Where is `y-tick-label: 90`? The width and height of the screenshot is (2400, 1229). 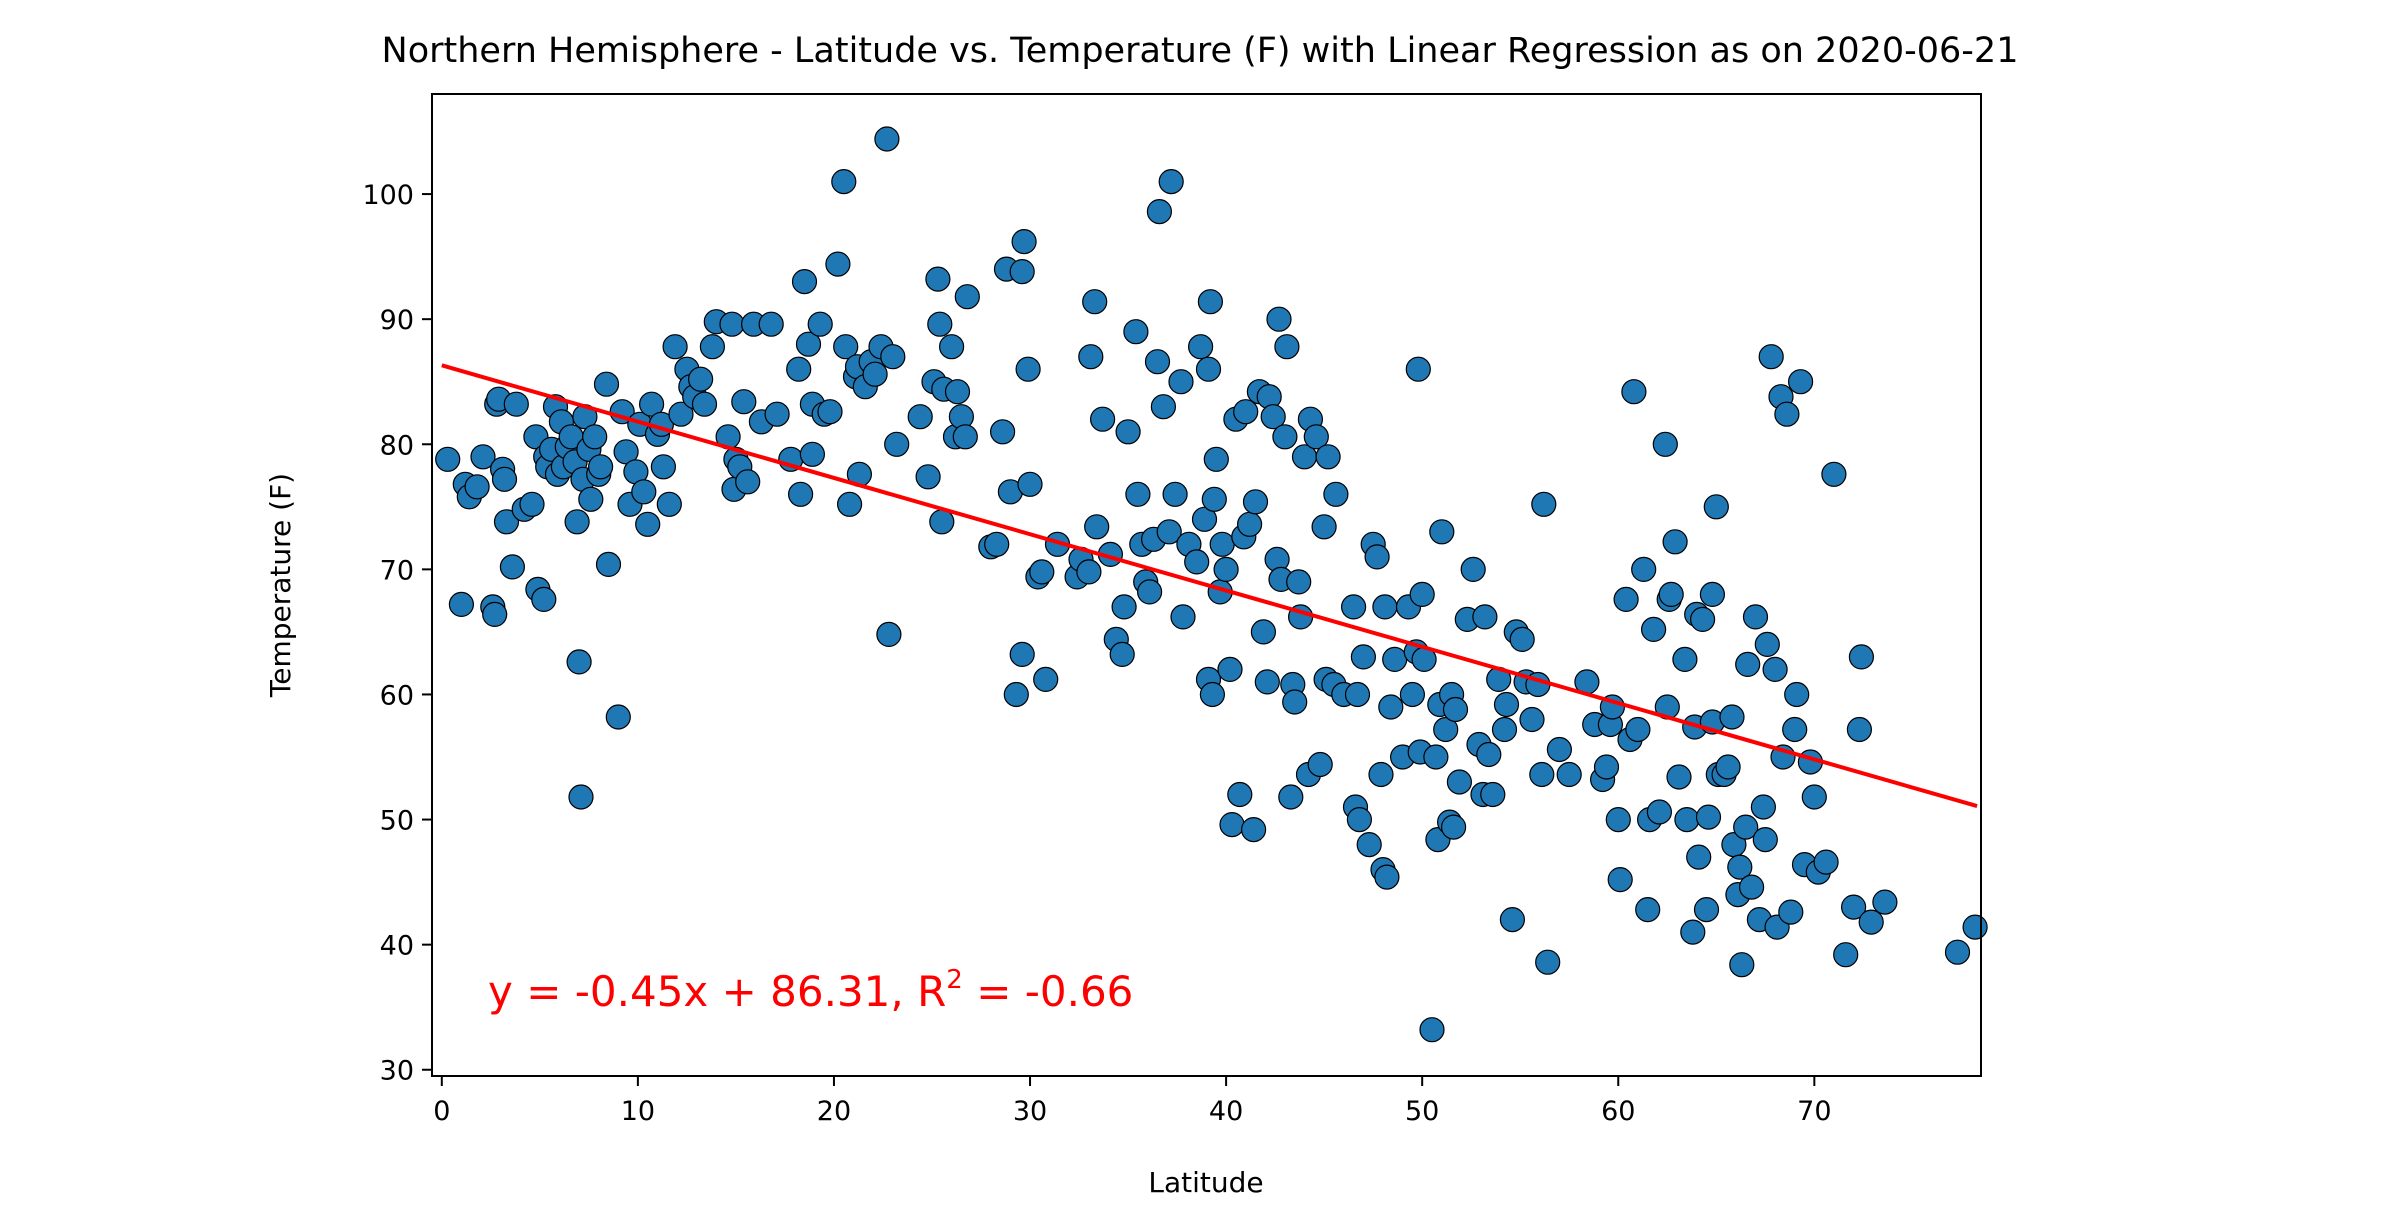
y-tick-label: 90 is located at coordinates (397, 320).